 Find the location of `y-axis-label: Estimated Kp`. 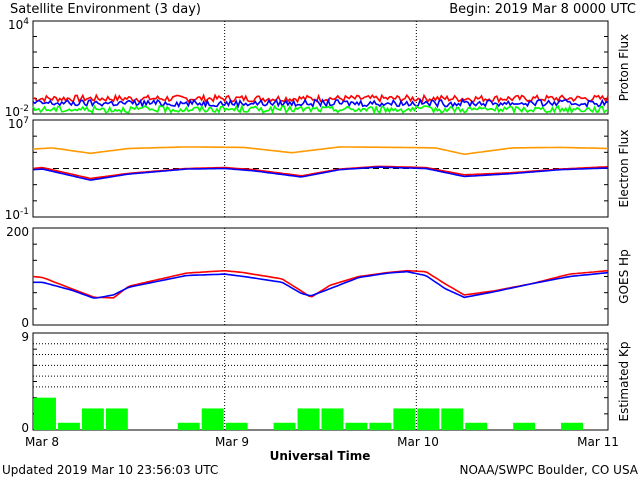

y-axis-label: Estimated Kp is located at coordinates (624, 382).